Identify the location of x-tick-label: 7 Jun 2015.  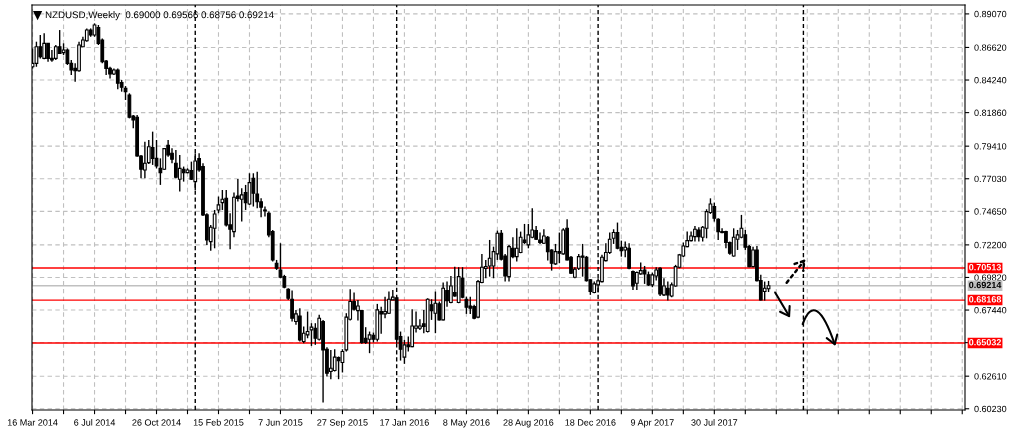
(280, 422).